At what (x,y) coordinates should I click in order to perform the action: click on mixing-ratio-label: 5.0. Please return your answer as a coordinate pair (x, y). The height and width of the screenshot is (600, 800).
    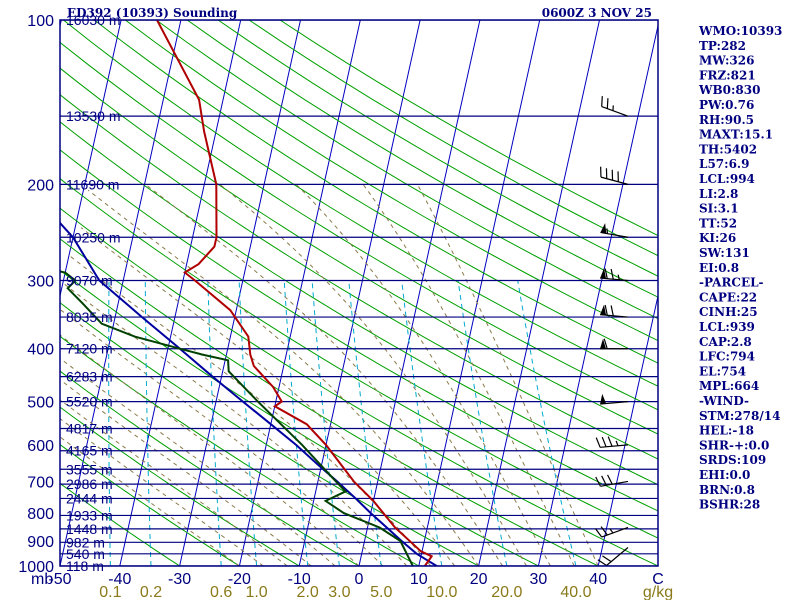
    Looking at the image, I should click on (381, 592).